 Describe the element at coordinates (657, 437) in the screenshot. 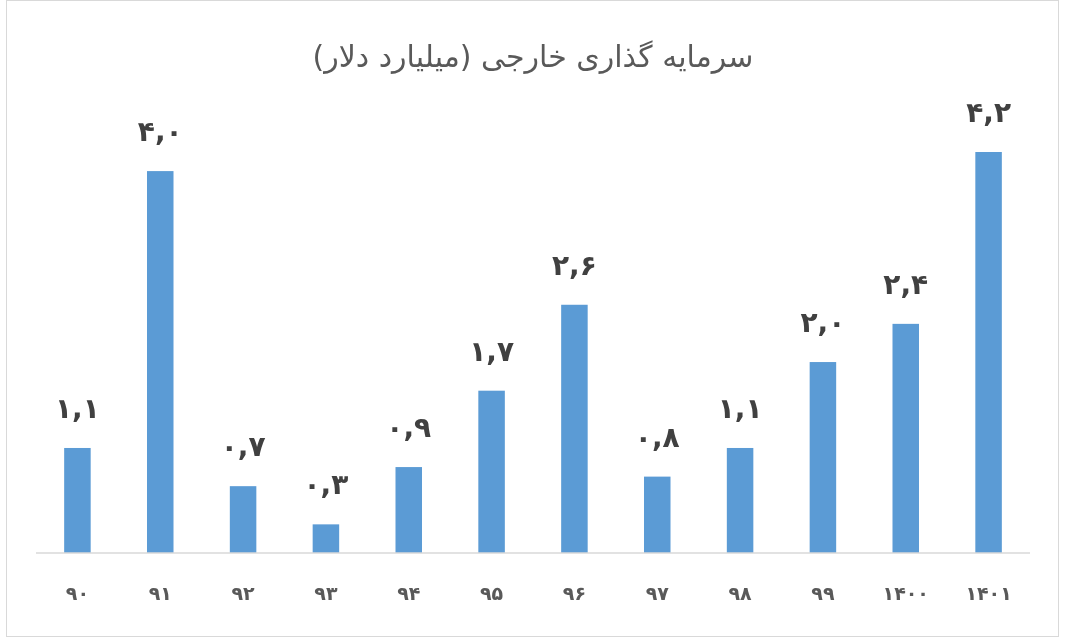

I see `data-label: ۰,۸` at that location.